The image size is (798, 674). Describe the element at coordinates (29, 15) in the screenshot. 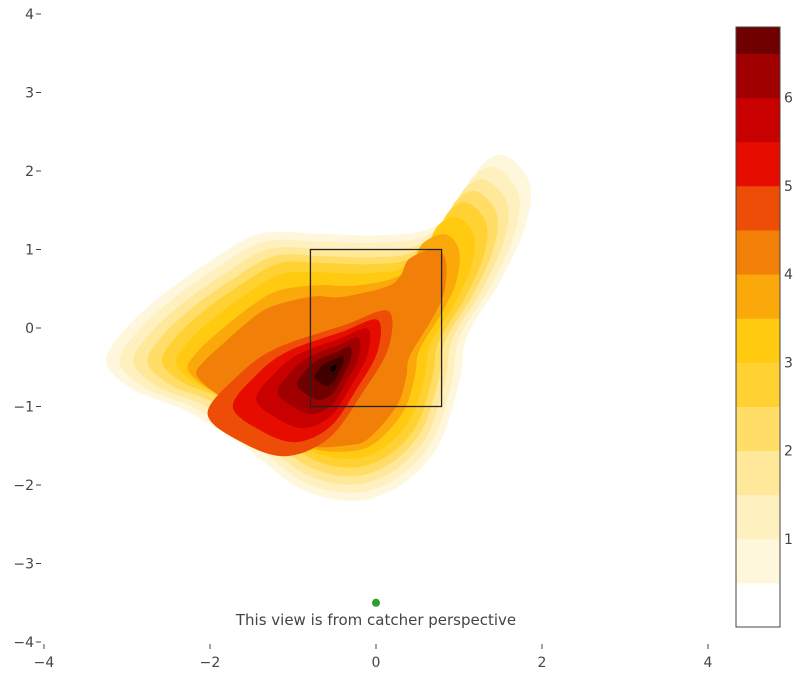

I see `y-tick-label: 4` at that location.